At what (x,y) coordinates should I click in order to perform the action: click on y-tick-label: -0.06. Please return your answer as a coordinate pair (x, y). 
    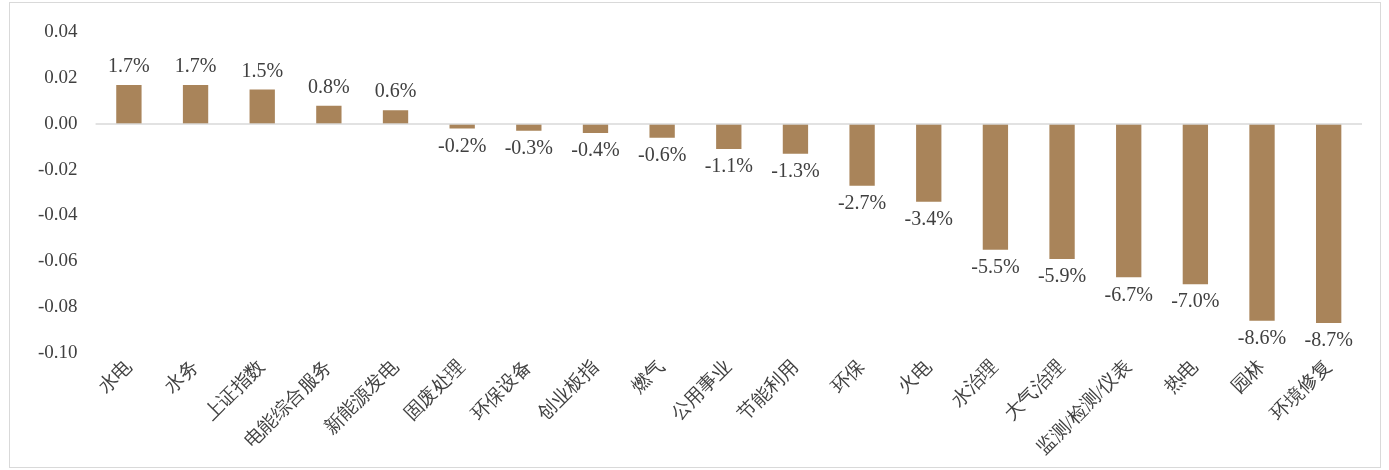
    Looking at the image, I should click on (58, 260).